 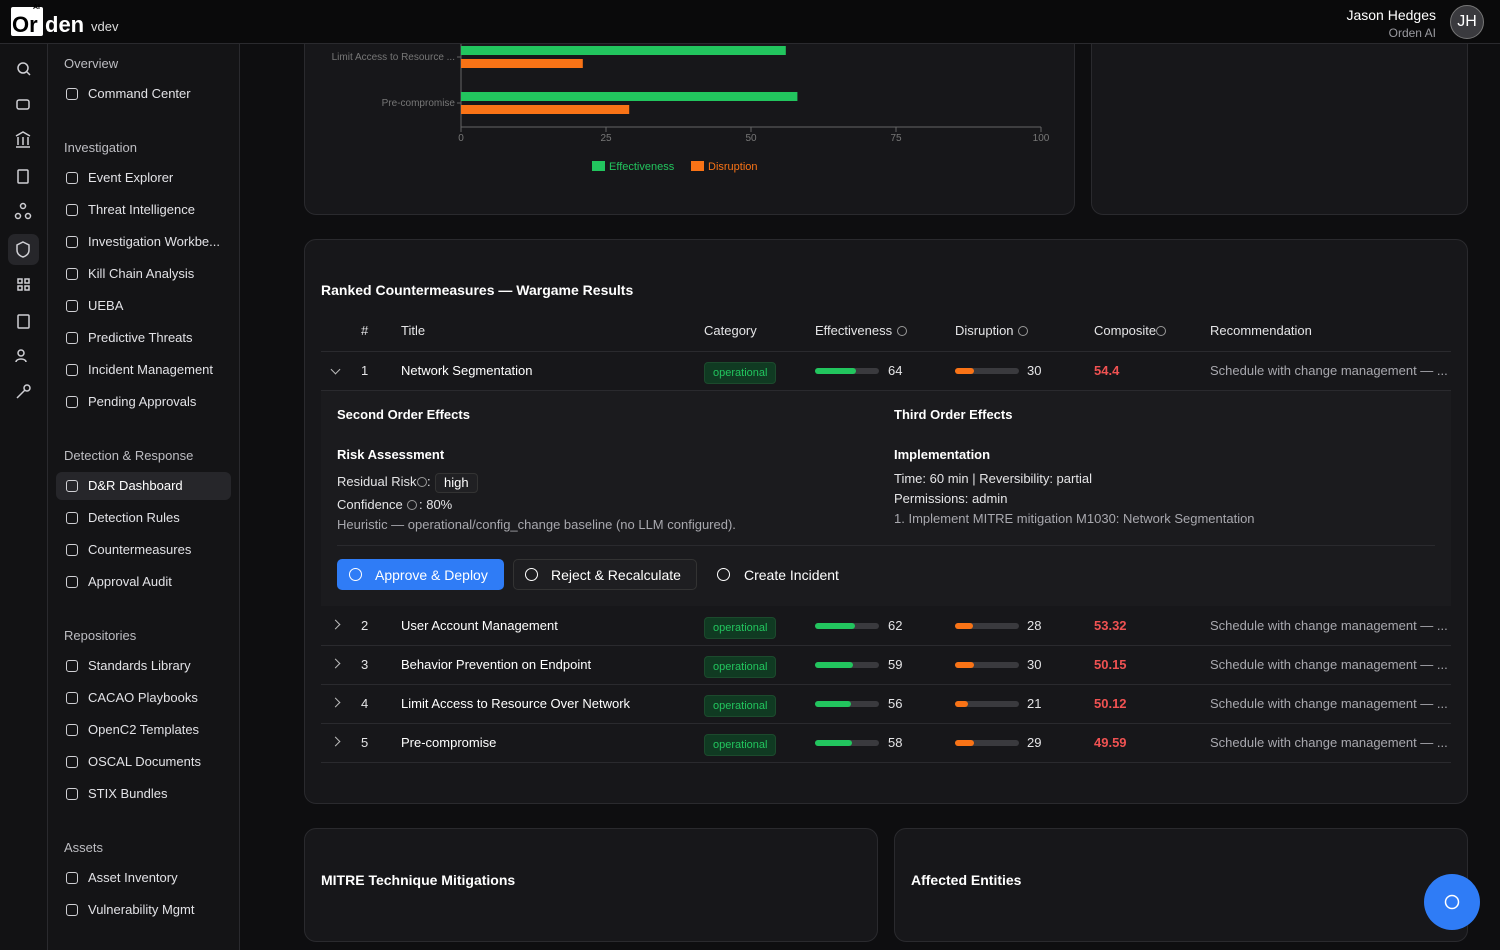 I want to click on column-header: Composite, so click(x=1125, y=330).